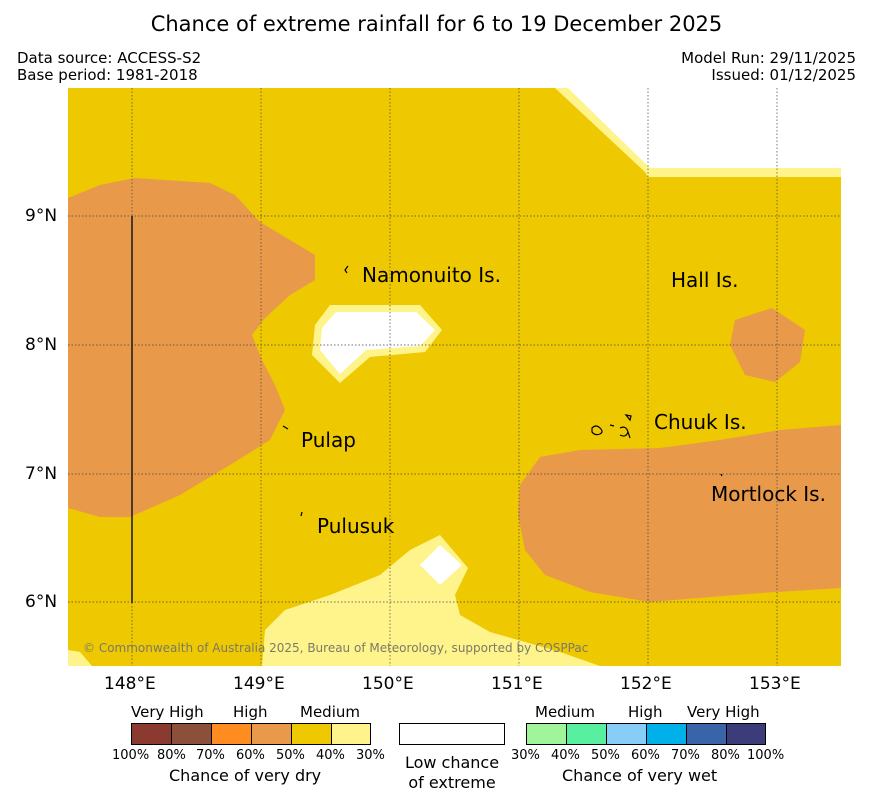 The image size is (873, 804). Describe the element at coordinates (452, 782) in the screenshot. I see `low-chance-caption-line2: of extreme` at that location.